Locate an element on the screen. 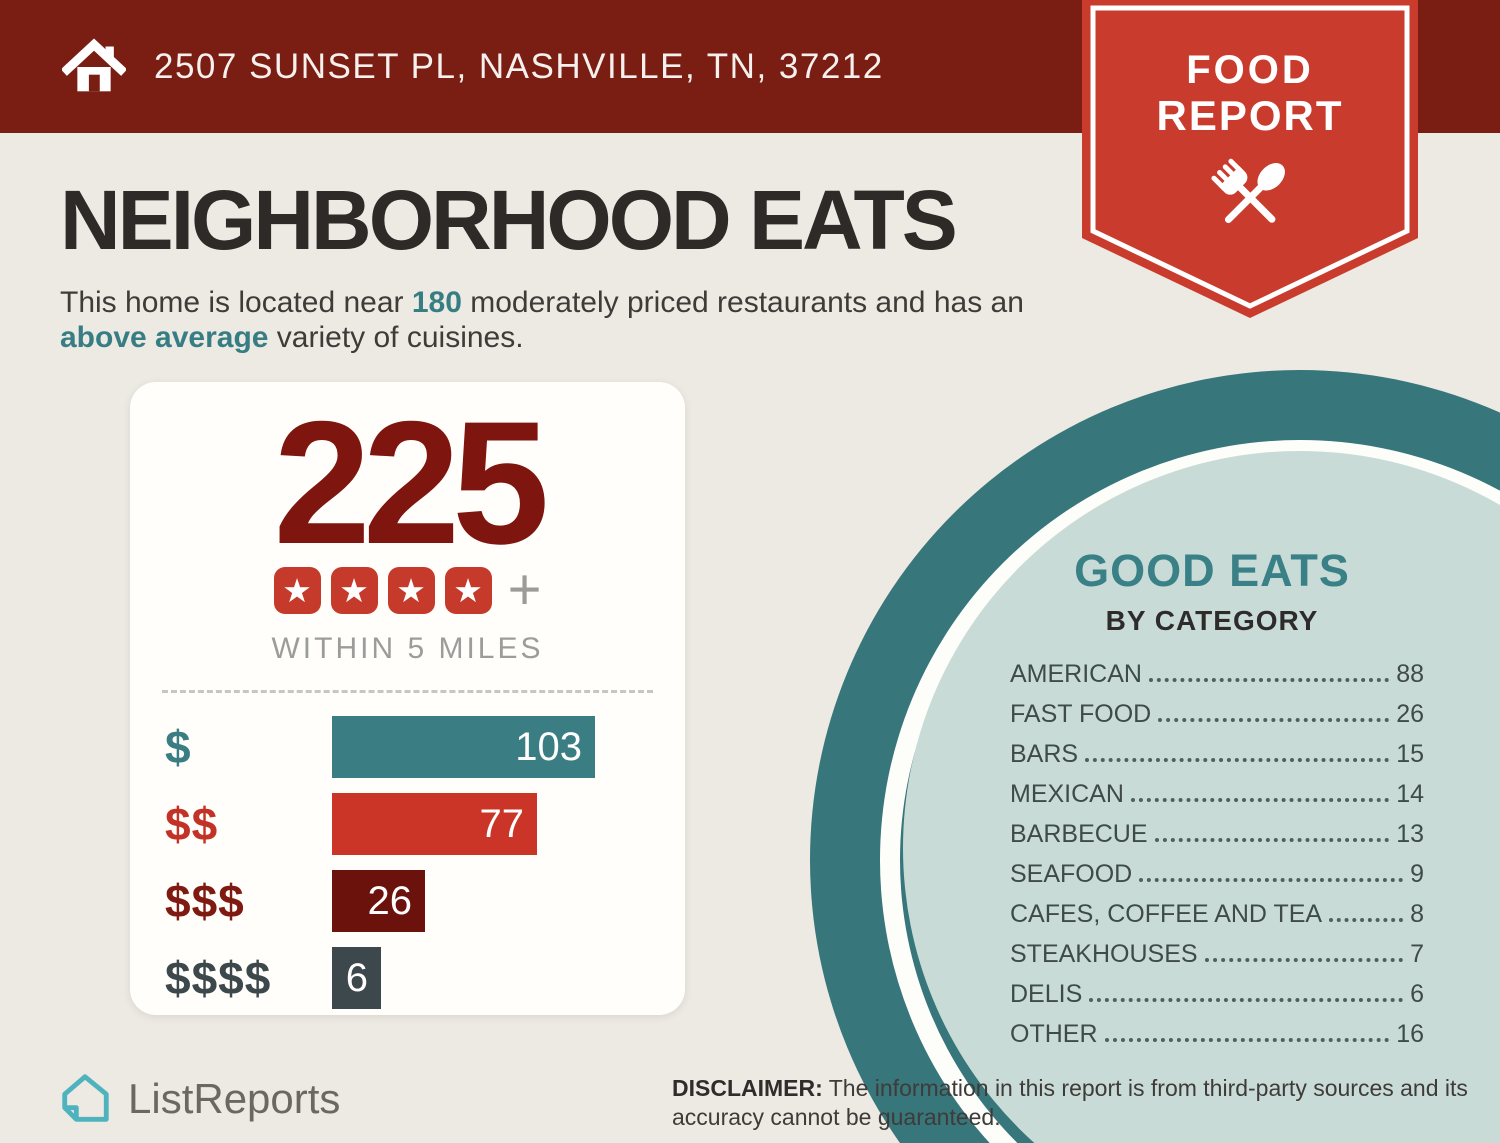 The width and height of the screenshot is (1500, 1143). dashed-divider is located at coordinates (407, 691).